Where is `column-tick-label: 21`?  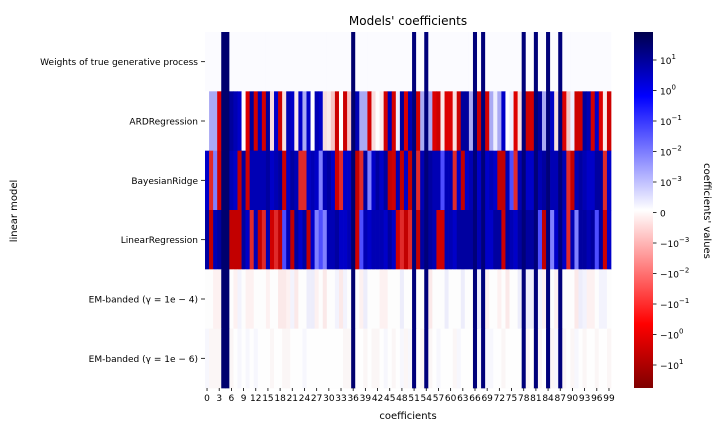 column-tick-label: 21 is located at coordinates (292, 399).